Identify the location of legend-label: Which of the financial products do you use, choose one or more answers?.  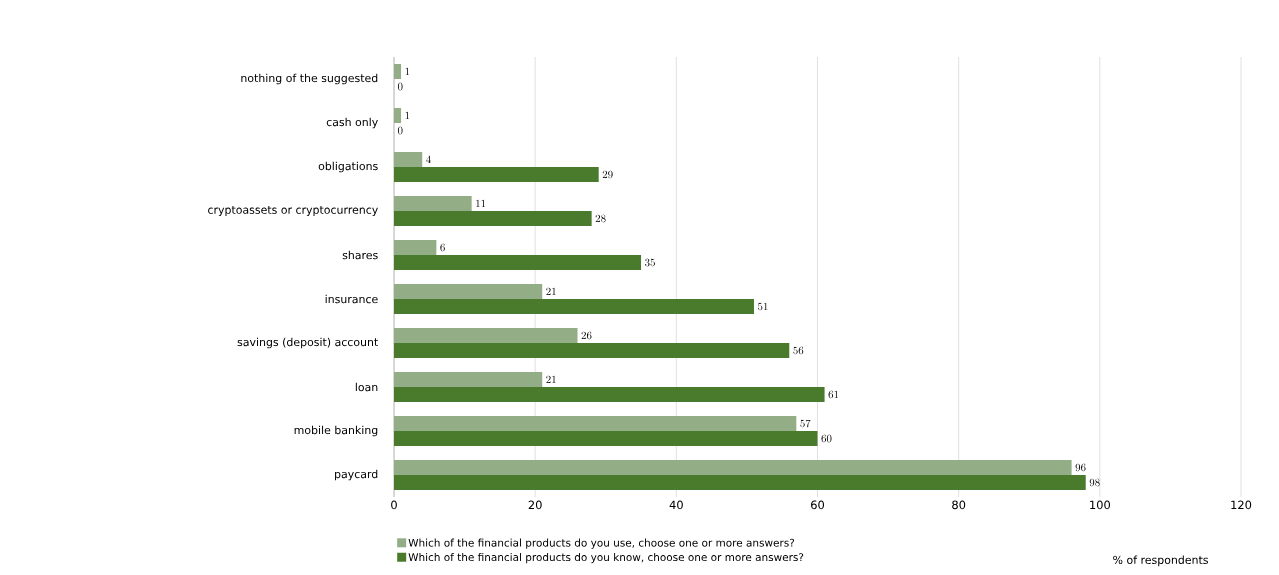
(601, 543).